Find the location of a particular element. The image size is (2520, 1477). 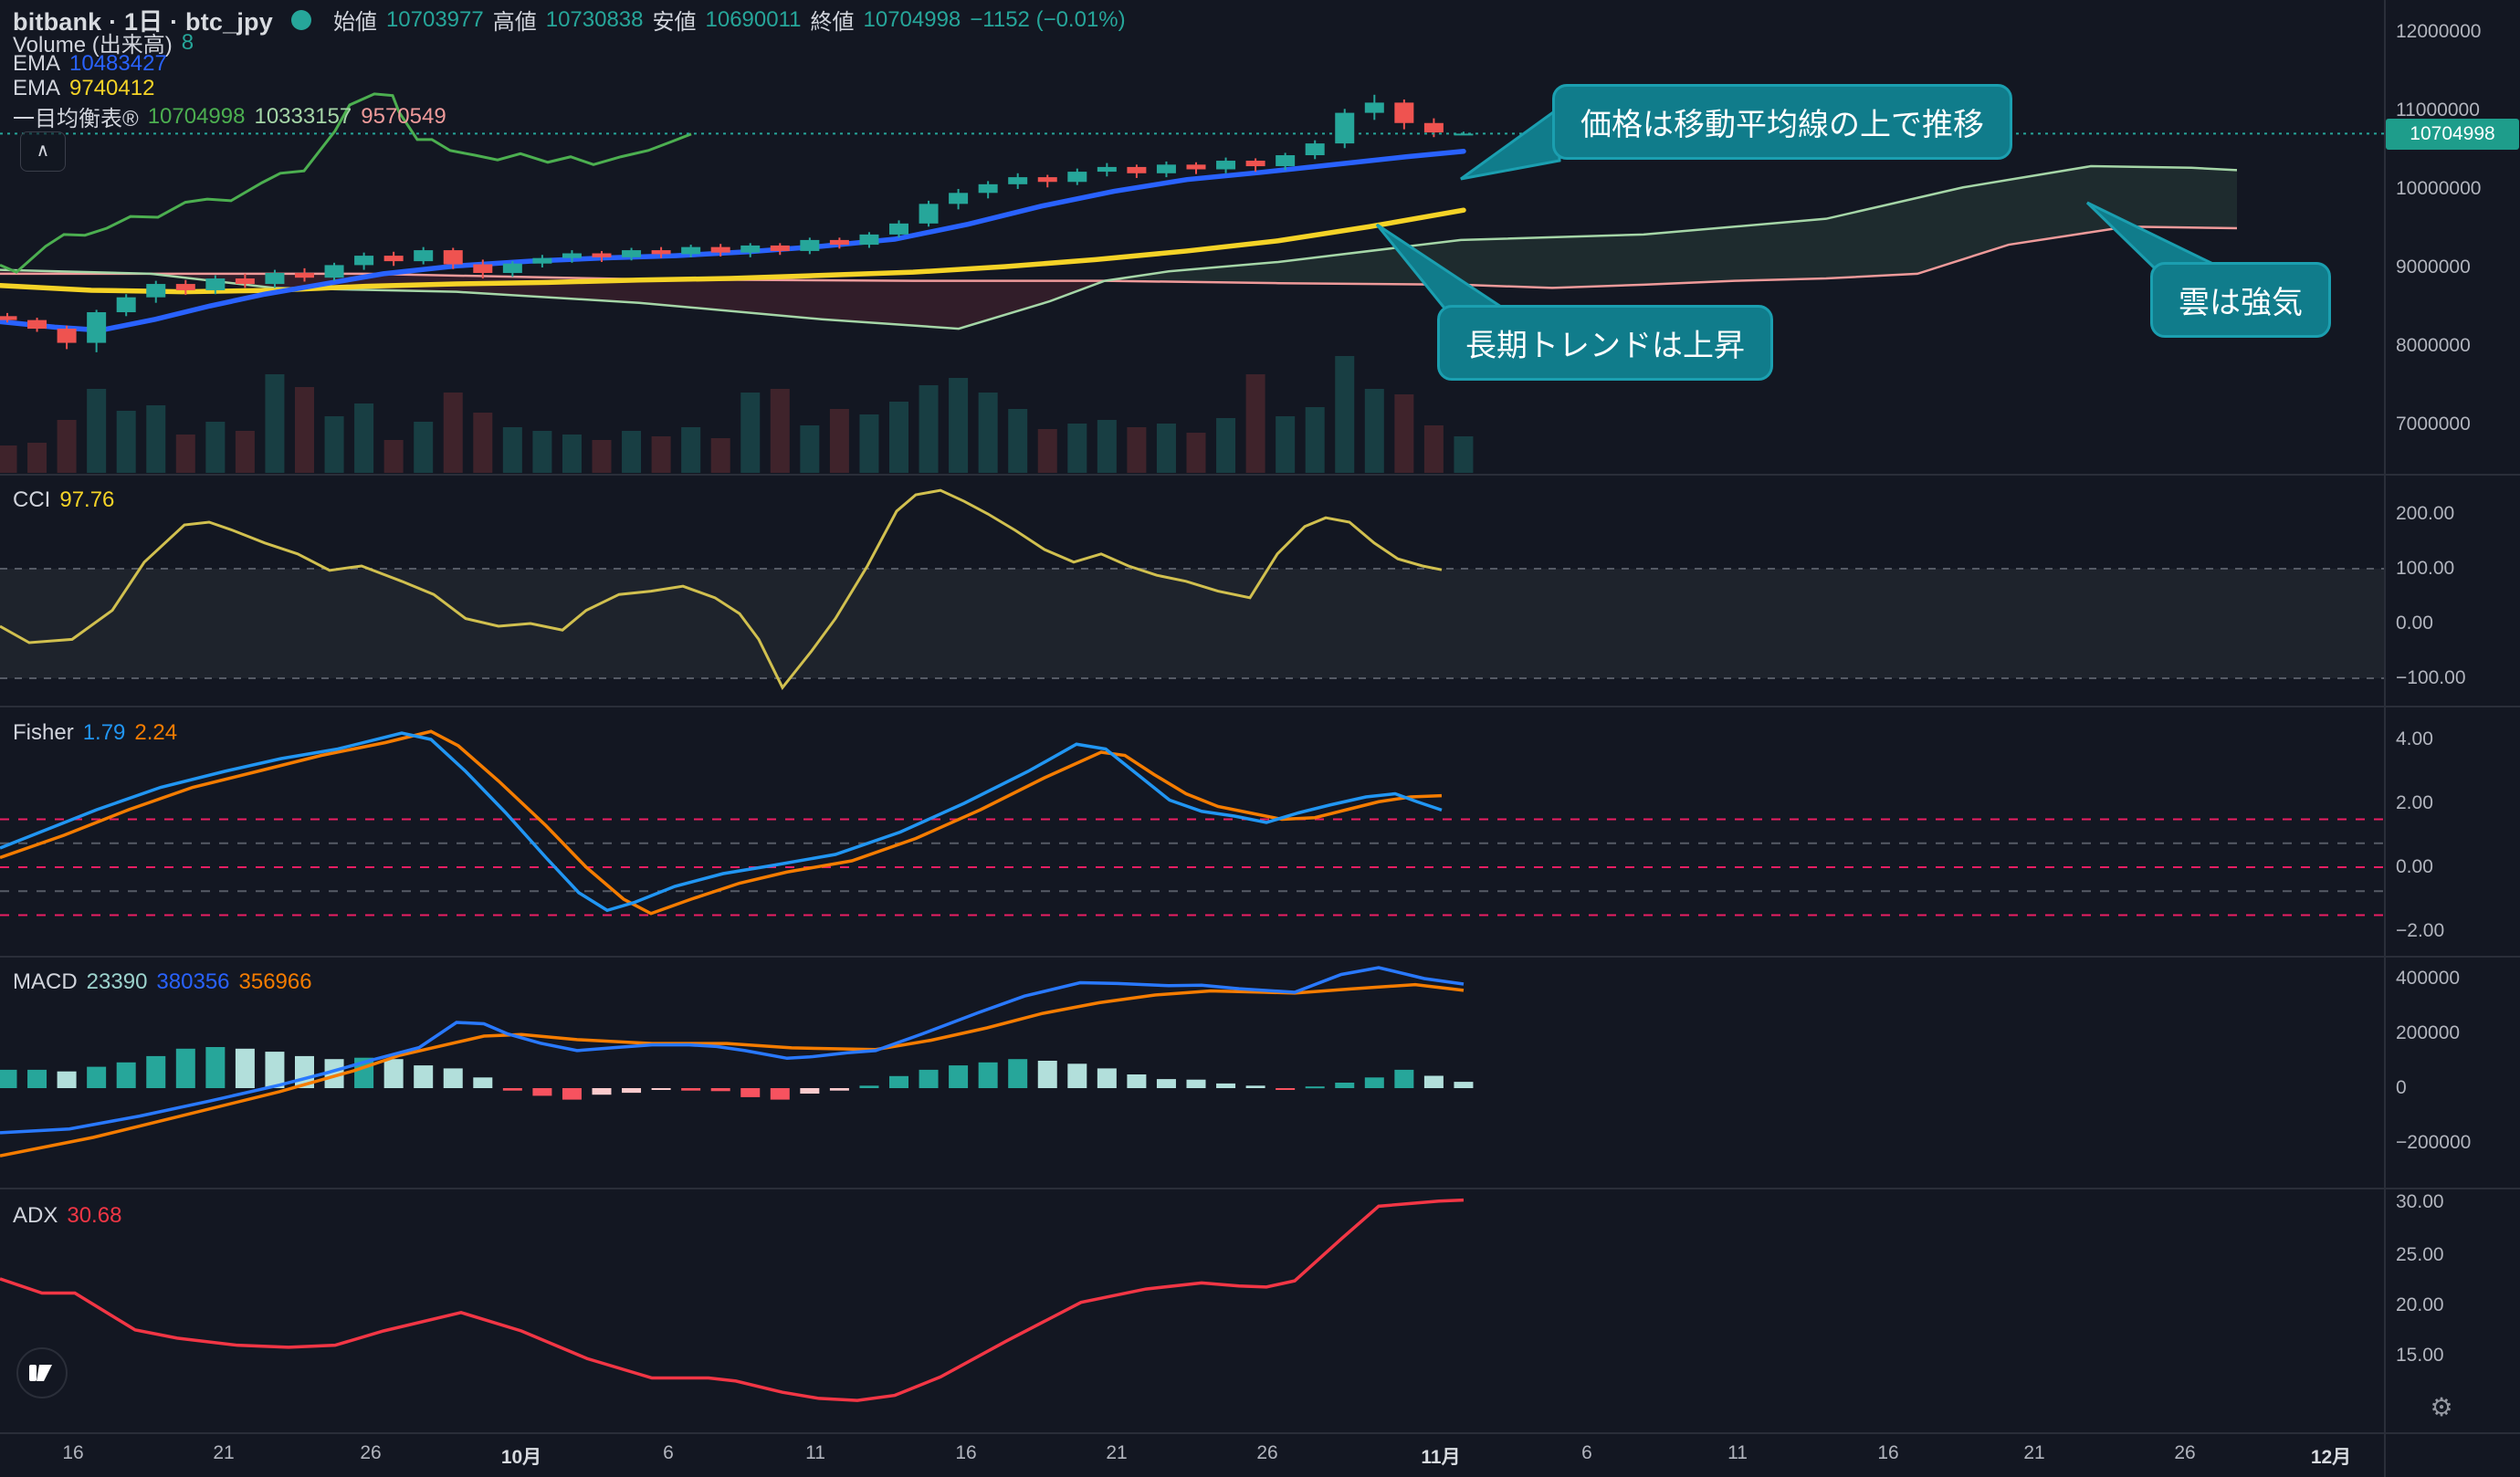

symbol-title: bitbank · 1日 · btc_jpy is located at coordinates (143, 22).